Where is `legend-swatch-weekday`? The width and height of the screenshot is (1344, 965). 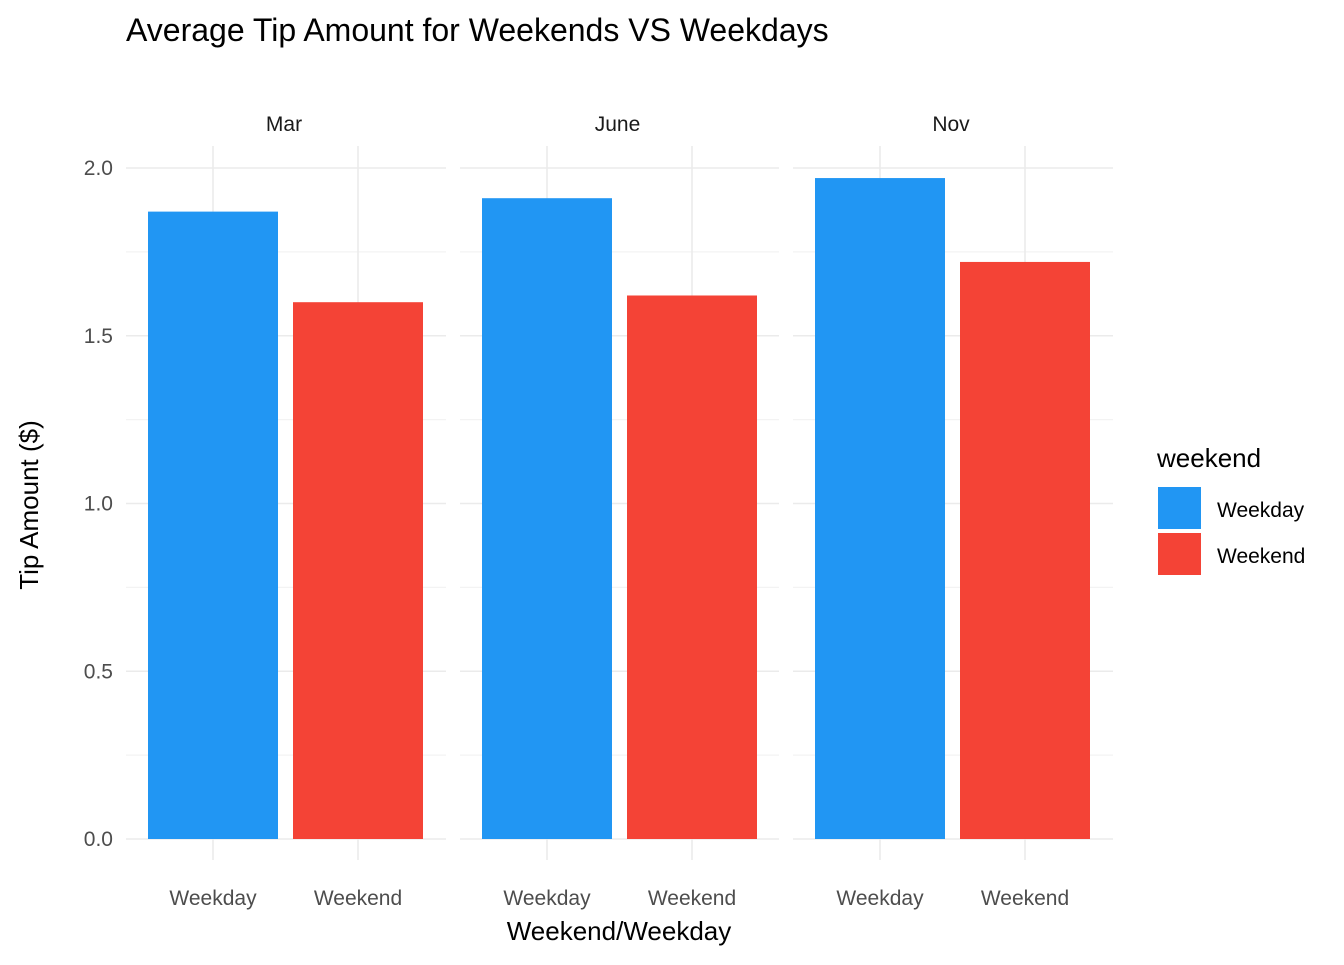
legend-swatch-weekday is located at coordinates (1179, 508).